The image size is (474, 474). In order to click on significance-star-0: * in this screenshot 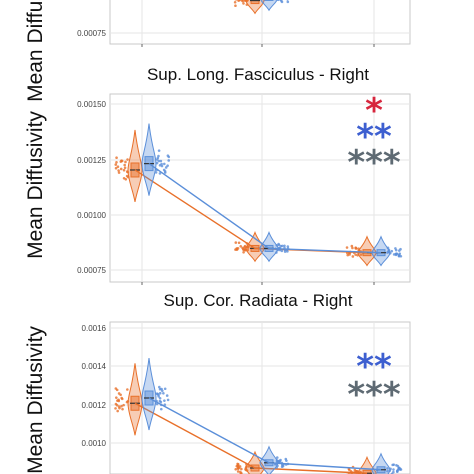, I will do `click(374, 111)`.